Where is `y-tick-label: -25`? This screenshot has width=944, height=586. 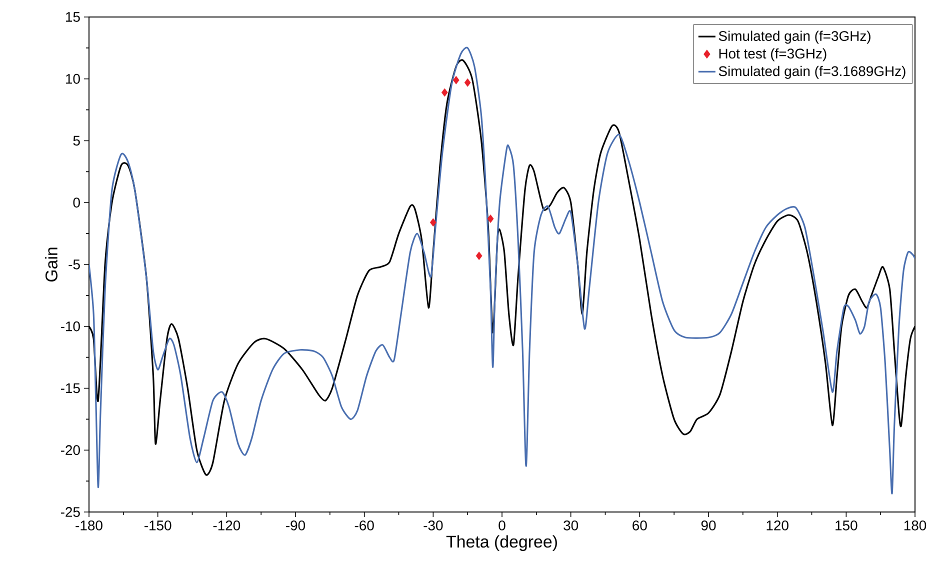
y-tick-label: -25 is located at coordinates (70, 512).